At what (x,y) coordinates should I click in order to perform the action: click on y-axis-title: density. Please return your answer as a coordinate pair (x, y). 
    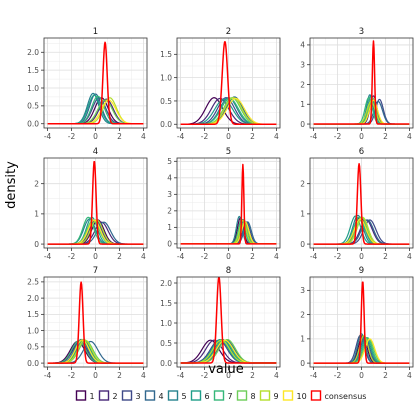
    Looking at the image, I should click on (11, 185).